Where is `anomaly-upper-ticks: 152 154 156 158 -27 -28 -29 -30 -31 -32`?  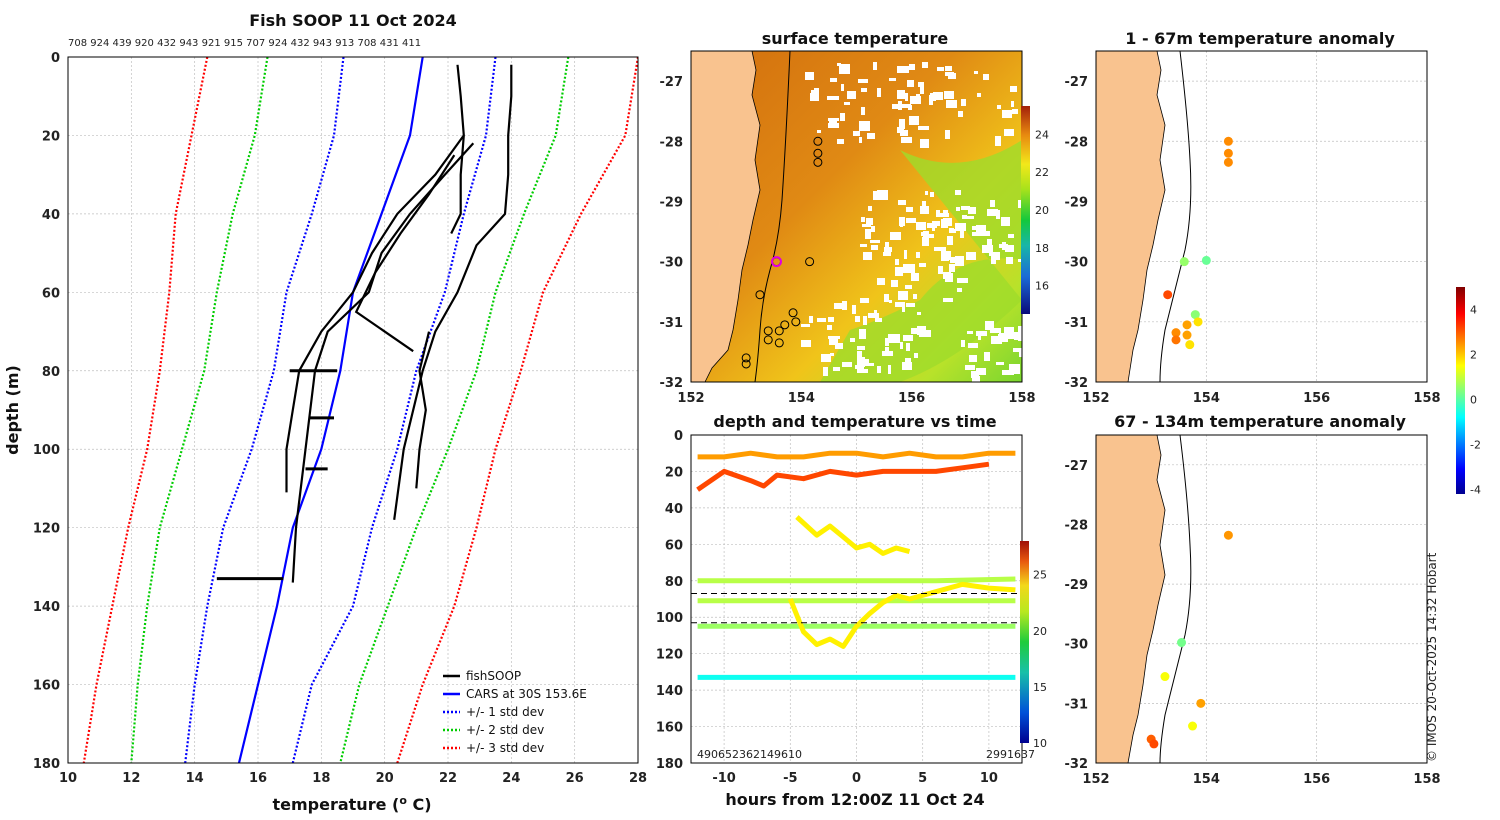
anomaly-upper-ticks: 152 154 156 158 -27 -28 -29 -30 -31 -32 is located at coordinates (1253, 240).